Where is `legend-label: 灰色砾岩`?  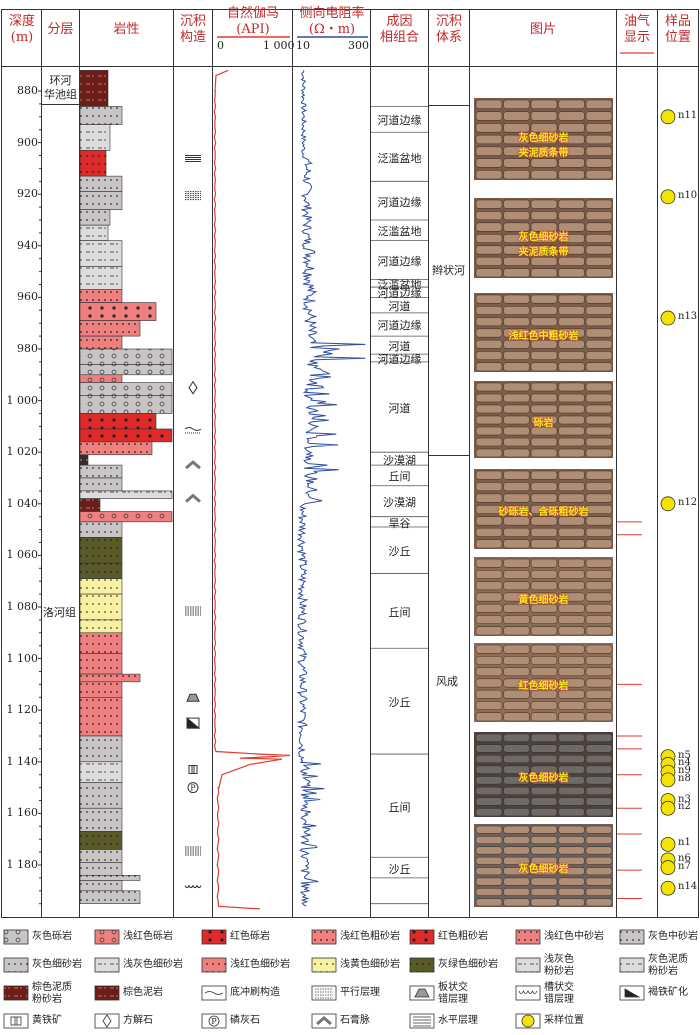 legend-label: 灰色砾岩 is located at coordinates (52, 937).